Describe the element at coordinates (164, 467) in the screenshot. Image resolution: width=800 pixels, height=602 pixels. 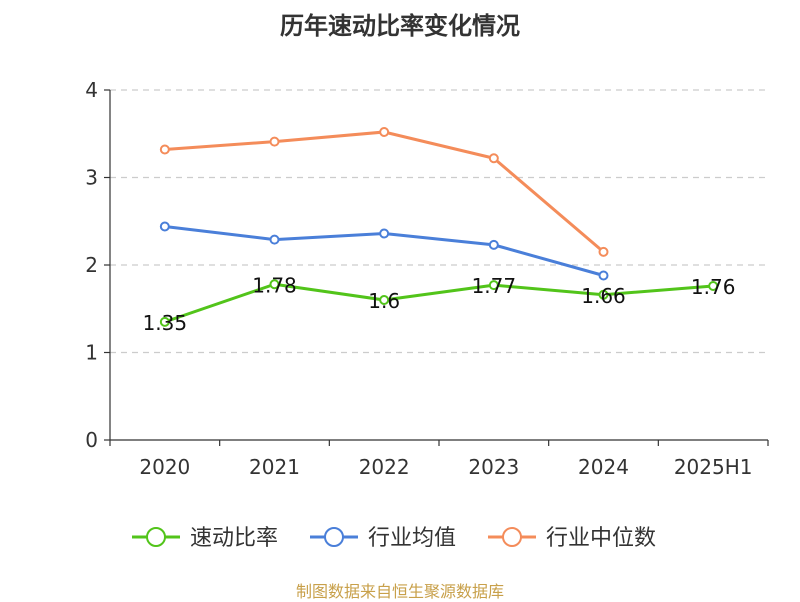
I see `x-tick-label: 2020` at that location.